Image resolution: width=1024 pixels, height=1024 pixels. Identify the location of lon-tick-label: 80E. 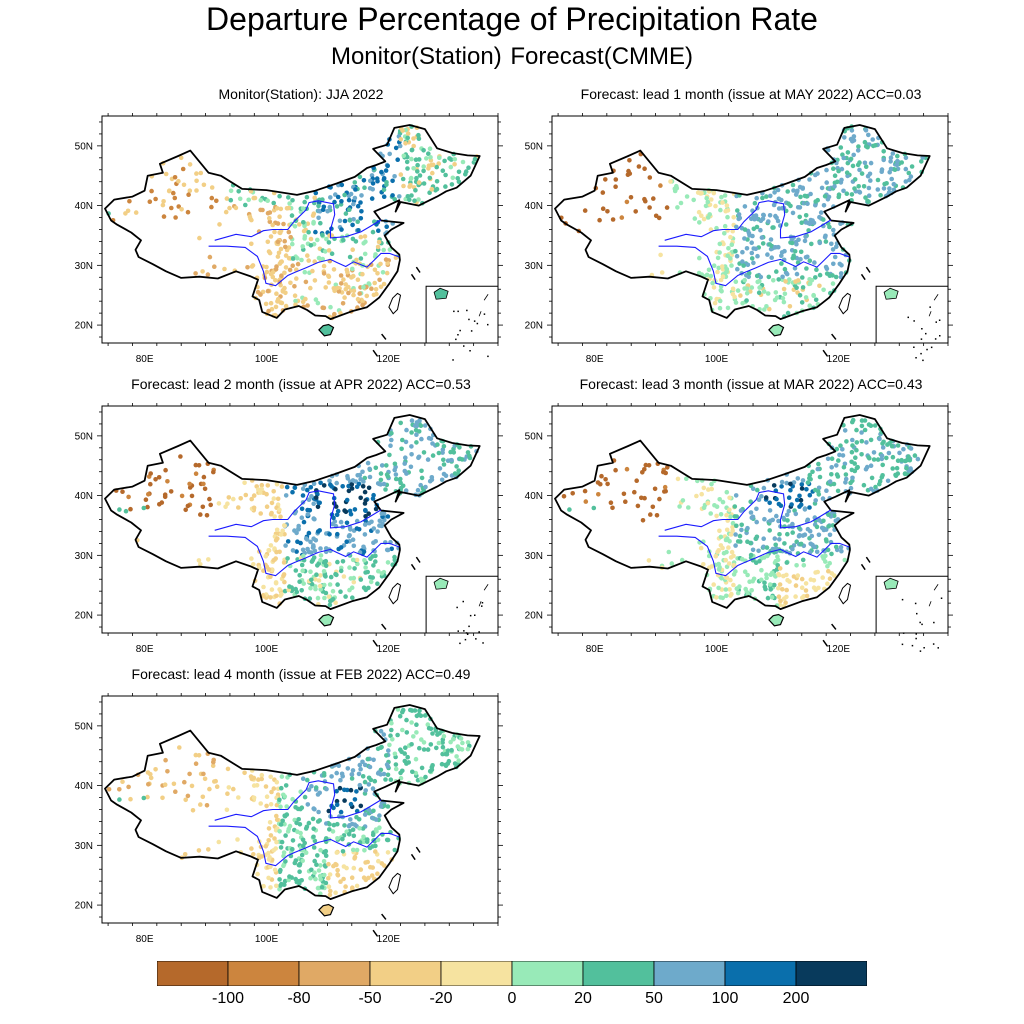
(145, 649).